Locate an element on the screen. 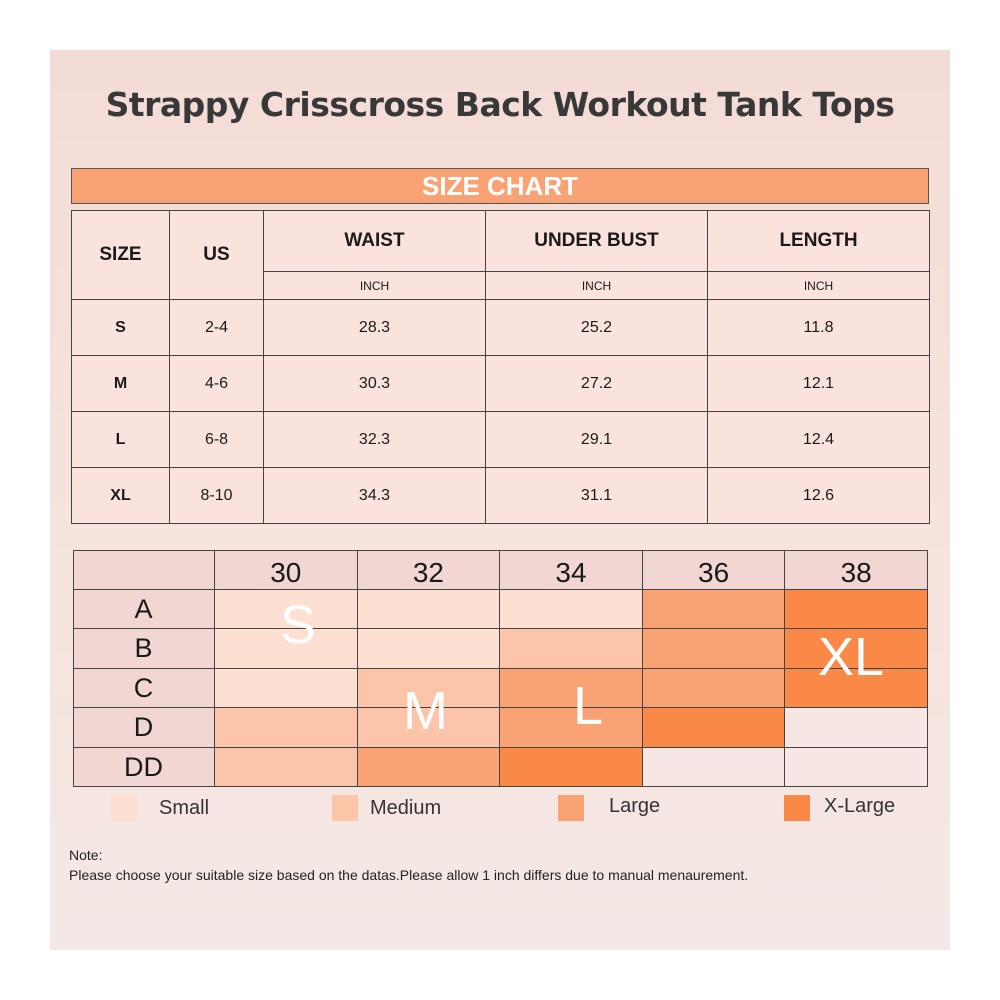 The image size is (1000, 1000). under-bust-cell: 29.1 is located at coordinates (596, 439).